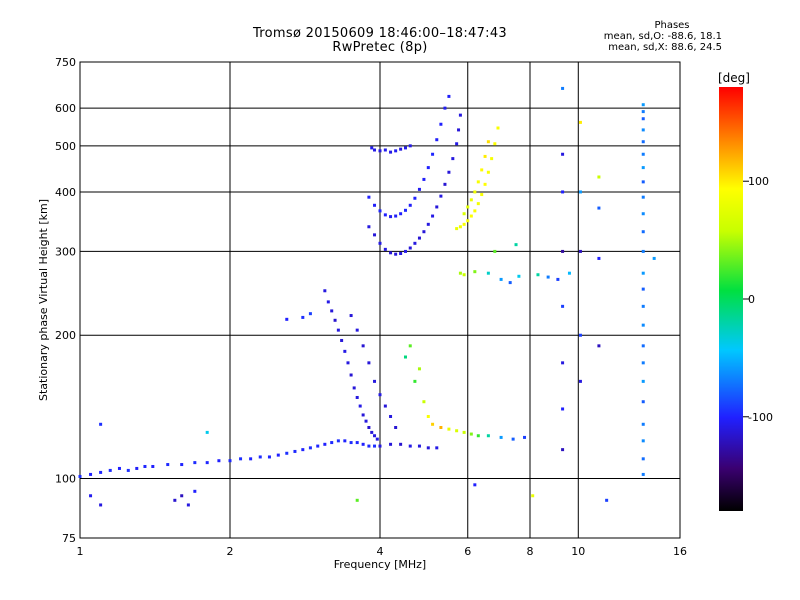  What do you see at coordinates (758, 181) in the screenshot?
I see `colorbar-tick-label: 100` at bounding box center [758, 181].